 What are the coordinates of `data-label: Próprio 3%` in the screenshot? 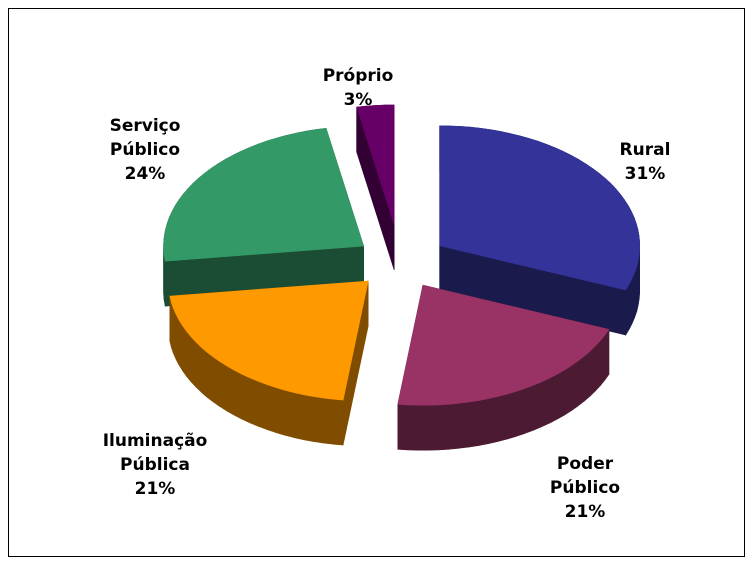 It's located at (358, 88).